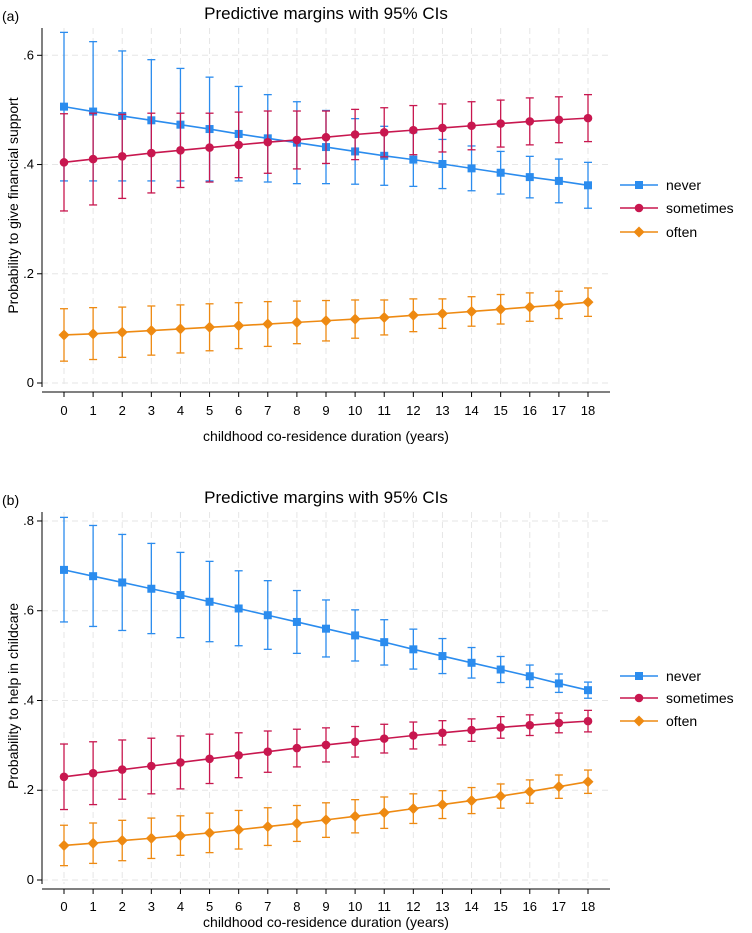 This screenshot has height=933, width=752. Describe the element at coordinates (13, 696) in the screenshot. I see `y-axis-label: Probability to help in childcare` at that location.